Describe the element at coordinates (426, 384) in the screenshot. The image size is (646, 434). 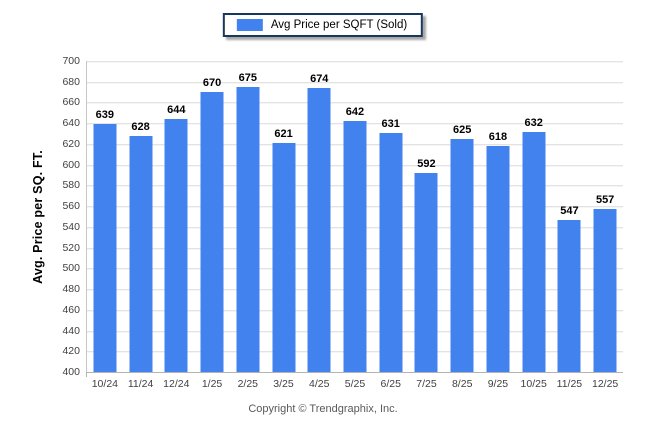
I see `x-axis-tick-label: 7/25` at that location.